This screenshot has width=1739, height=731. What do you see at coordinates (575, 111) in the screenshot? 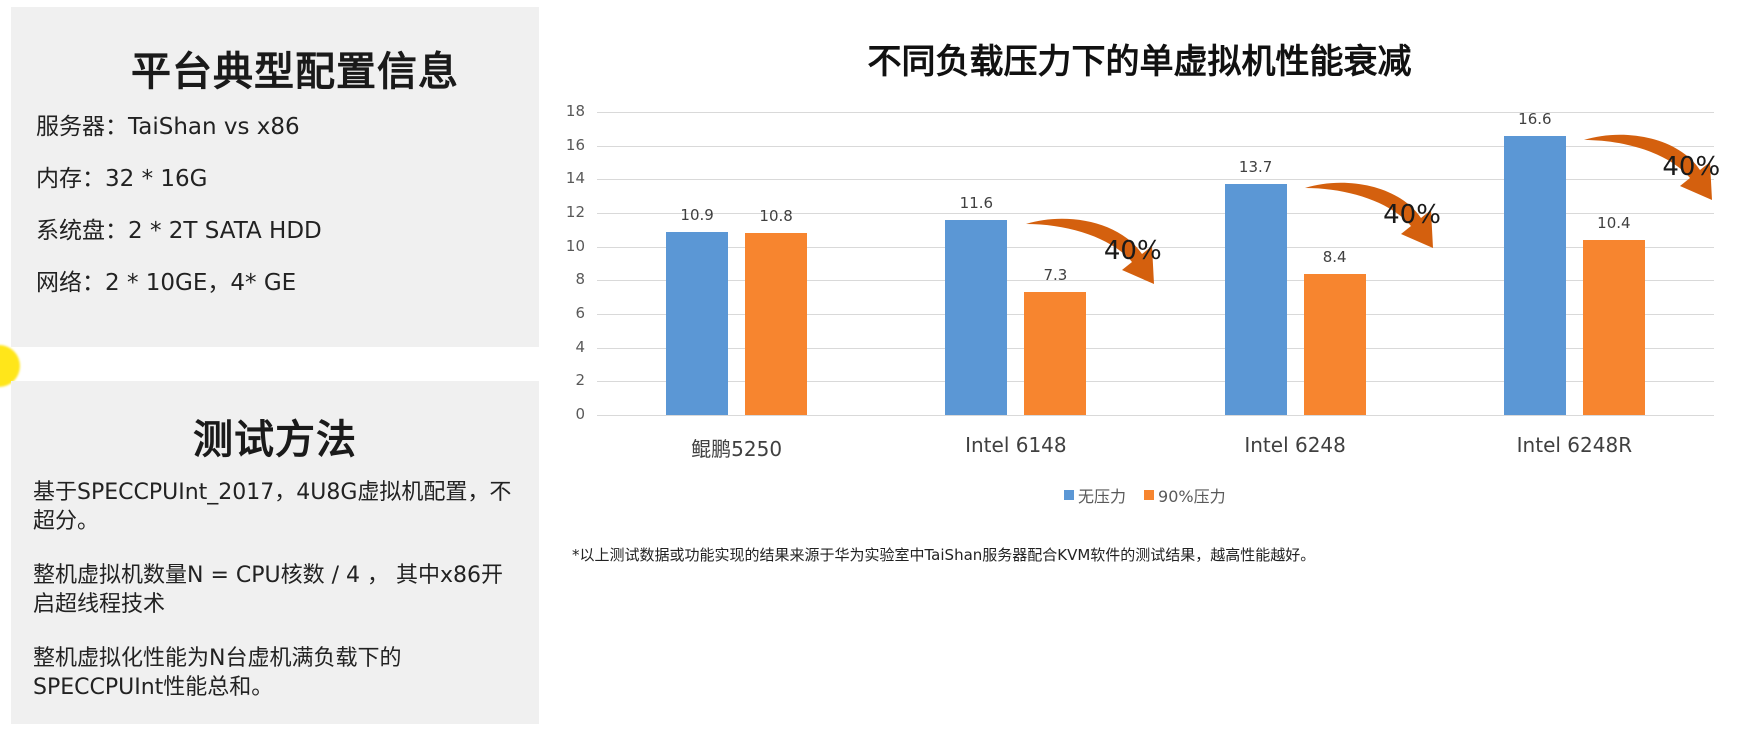
I see `y-tick-label: 18` at bounding box center [575, 111].